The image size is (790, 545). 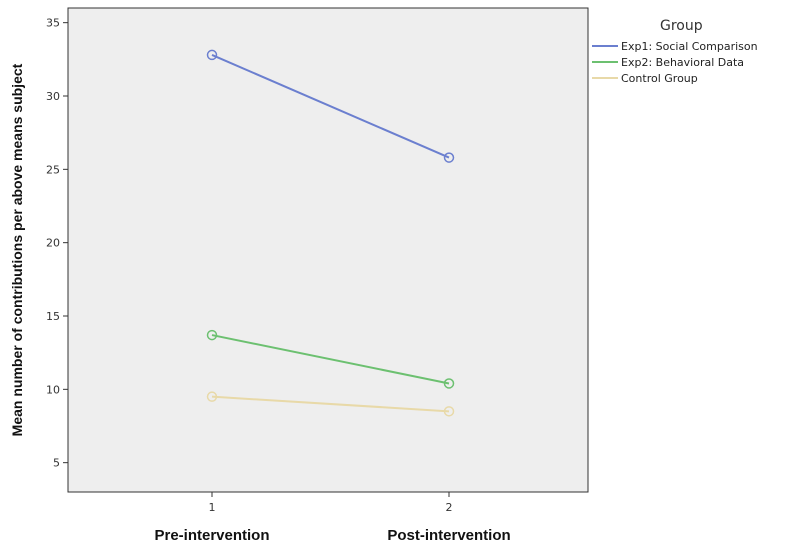 I want to click on y-tick-label: 25, so click(x=53, y=169).